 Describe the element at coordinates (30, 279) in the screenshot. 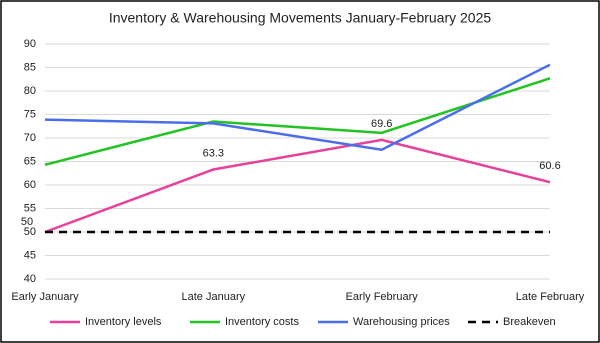

I see `y-tick-label: 40` at that location.